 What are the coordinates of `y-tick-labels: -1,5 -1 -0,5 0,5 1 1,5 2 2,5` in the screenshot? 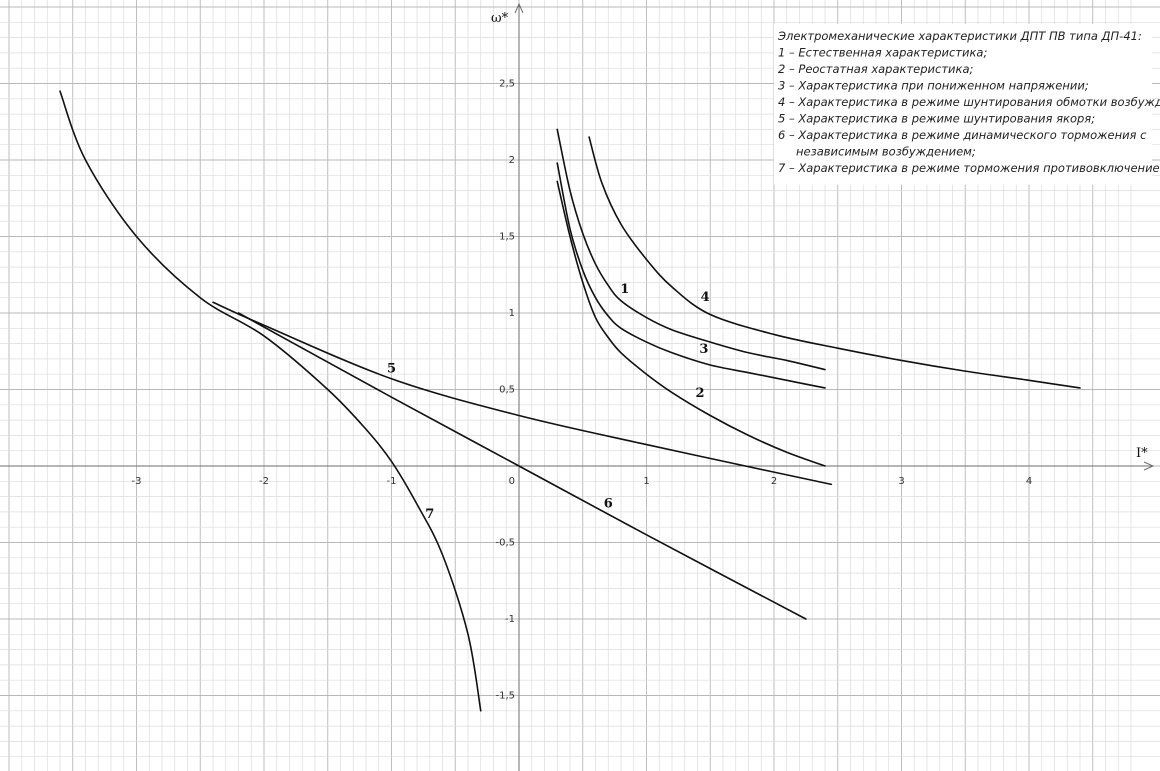 It's located at (505, 390).